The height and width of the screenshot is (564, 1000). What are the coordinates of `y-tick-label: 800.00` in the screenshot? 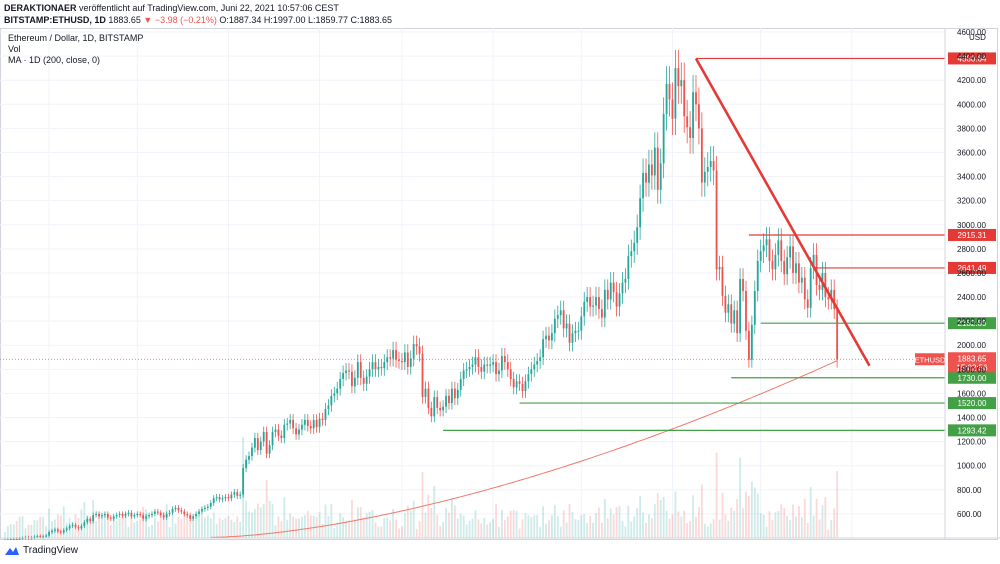 It's located at (969, 490).